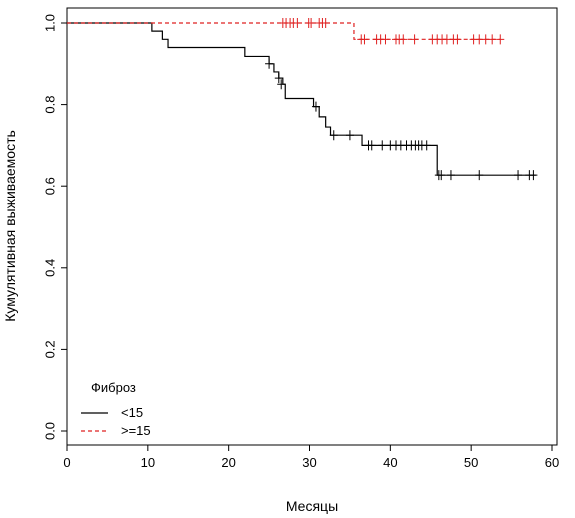 The width and height of the screenshot is (575, 518). What do you see at coordinates (49, 23) in the screenshot?
I see `y-tick-label: 1.0` at bounding box center [49, 23].